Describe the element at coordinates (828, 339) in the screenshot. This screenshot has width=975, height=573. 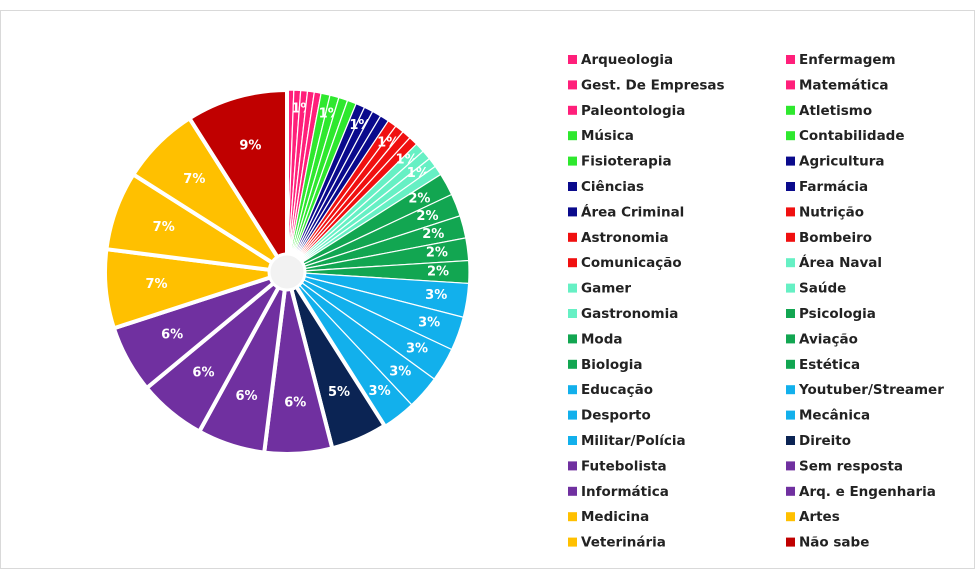
I see `legend-label: Aviação` at that location.